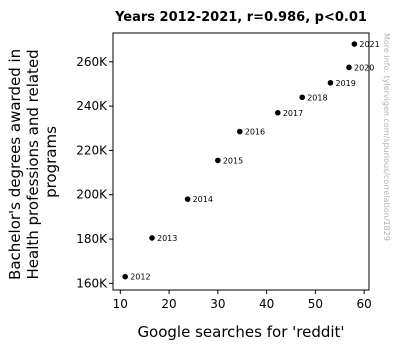  Describe the element at coordinates (317, 97) in the screenshot. I see `data-point-label: 2018` at that location.